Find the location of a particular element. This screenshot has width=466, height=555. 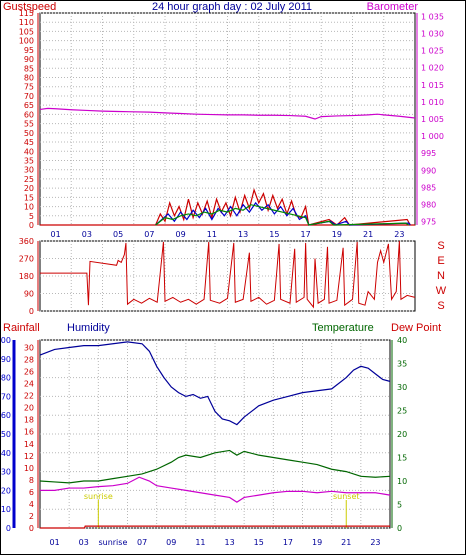

temperature-tick-label: 15 is located at coordinates (402, 458).